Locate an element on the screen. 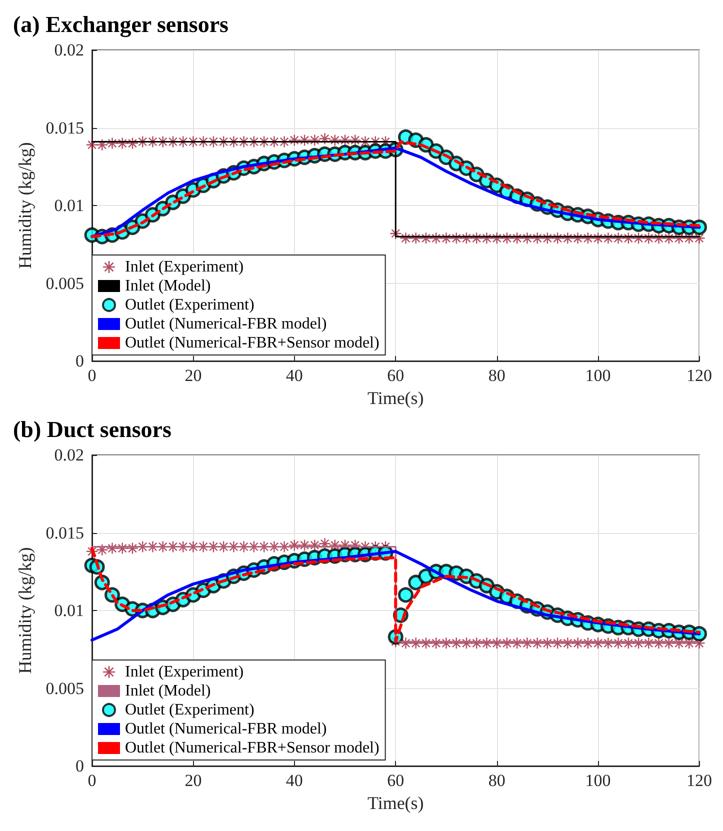 Image resolution: width=723 pixels, height=831 pixels. chart-title: (a) Exchanger sensors is located at coordinates (121, 25).